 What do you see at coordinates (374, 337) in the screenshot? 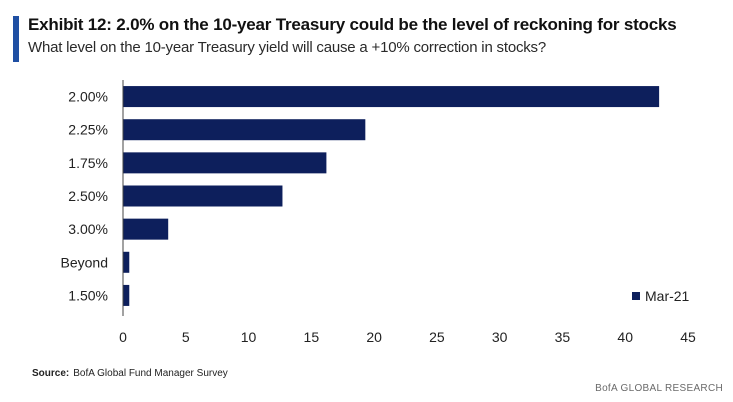
I see `x-tick-label: 20` at bounding box center [374, 337].